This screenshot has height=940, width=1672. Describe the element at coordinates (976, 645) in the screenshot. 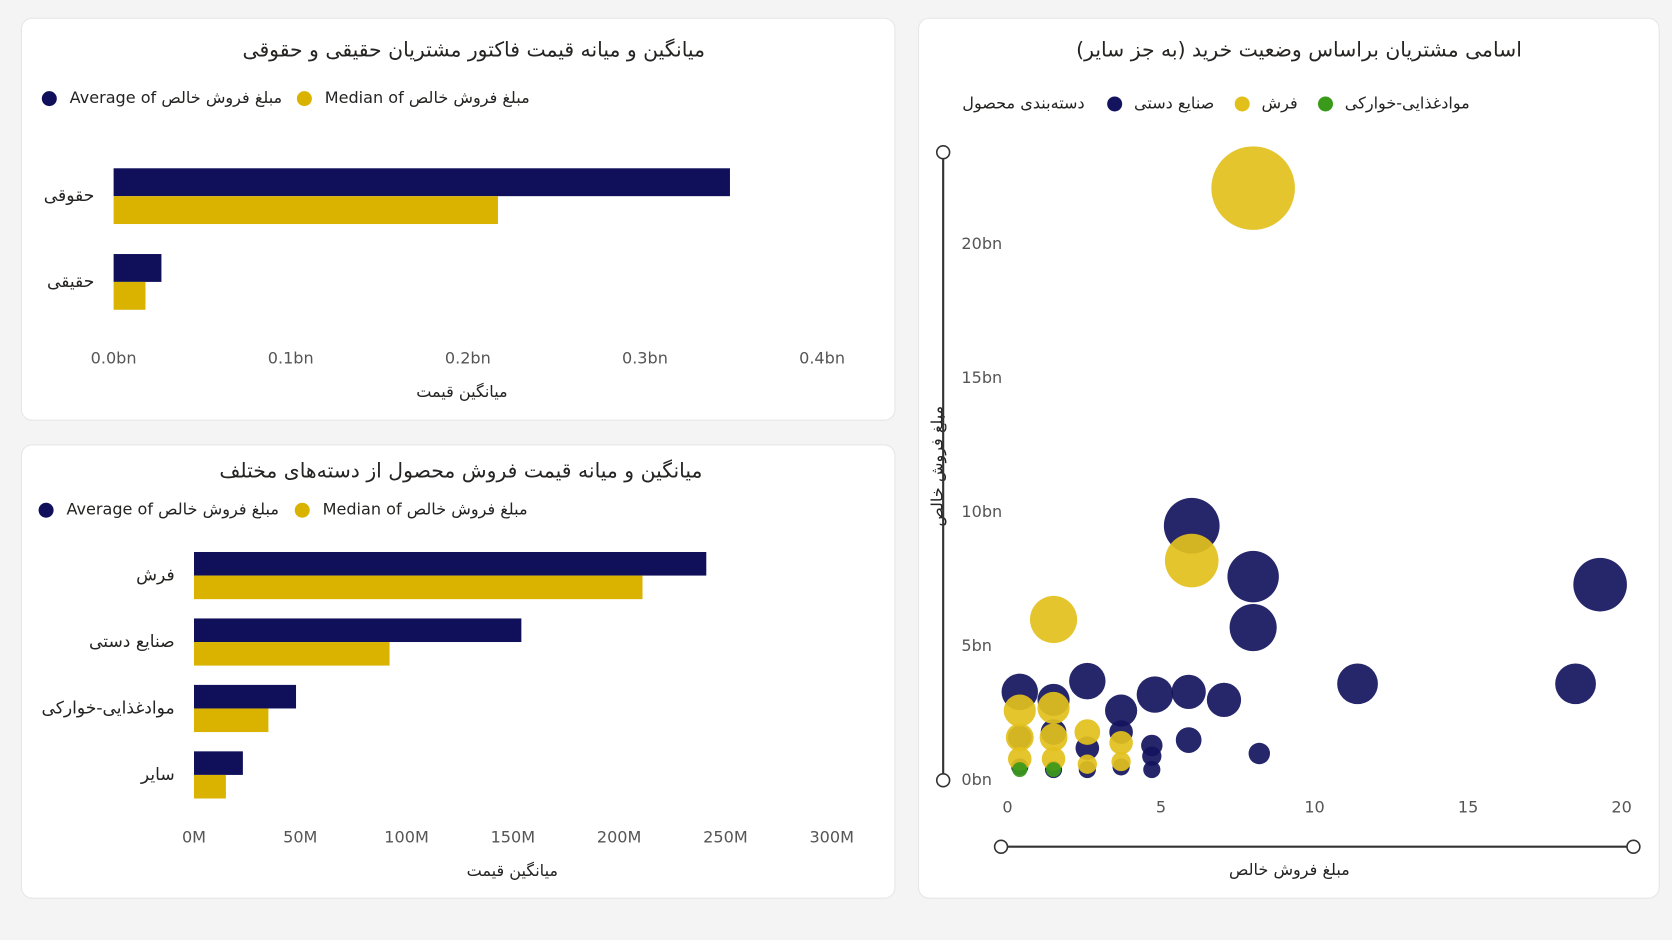

I see `y-tick-label: 5bn` at that location.